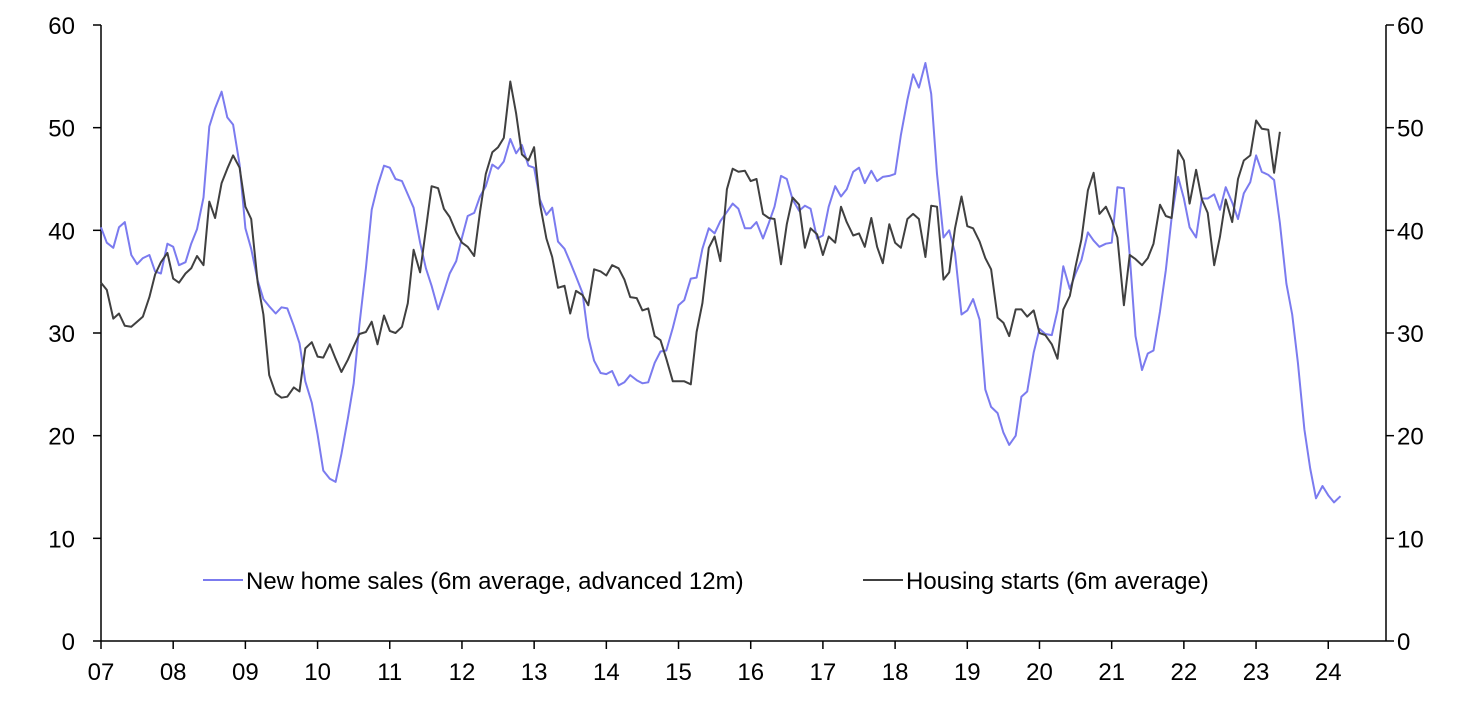 This screenshot has width=1476, height=709. I want to click on x-tick-label: 18, so click(895, 672).